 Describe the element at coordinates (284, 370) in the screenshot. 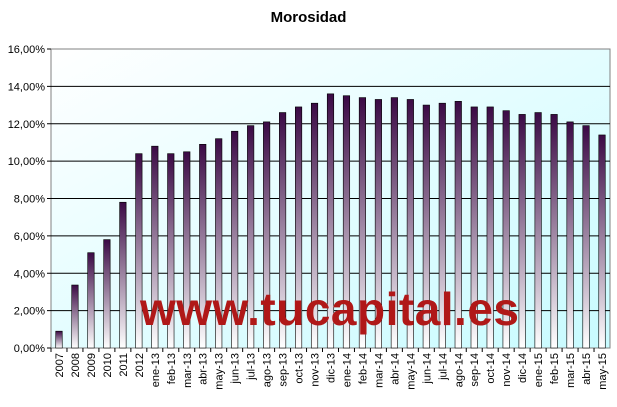

I see `x-tick-label: sep-13` at that location.